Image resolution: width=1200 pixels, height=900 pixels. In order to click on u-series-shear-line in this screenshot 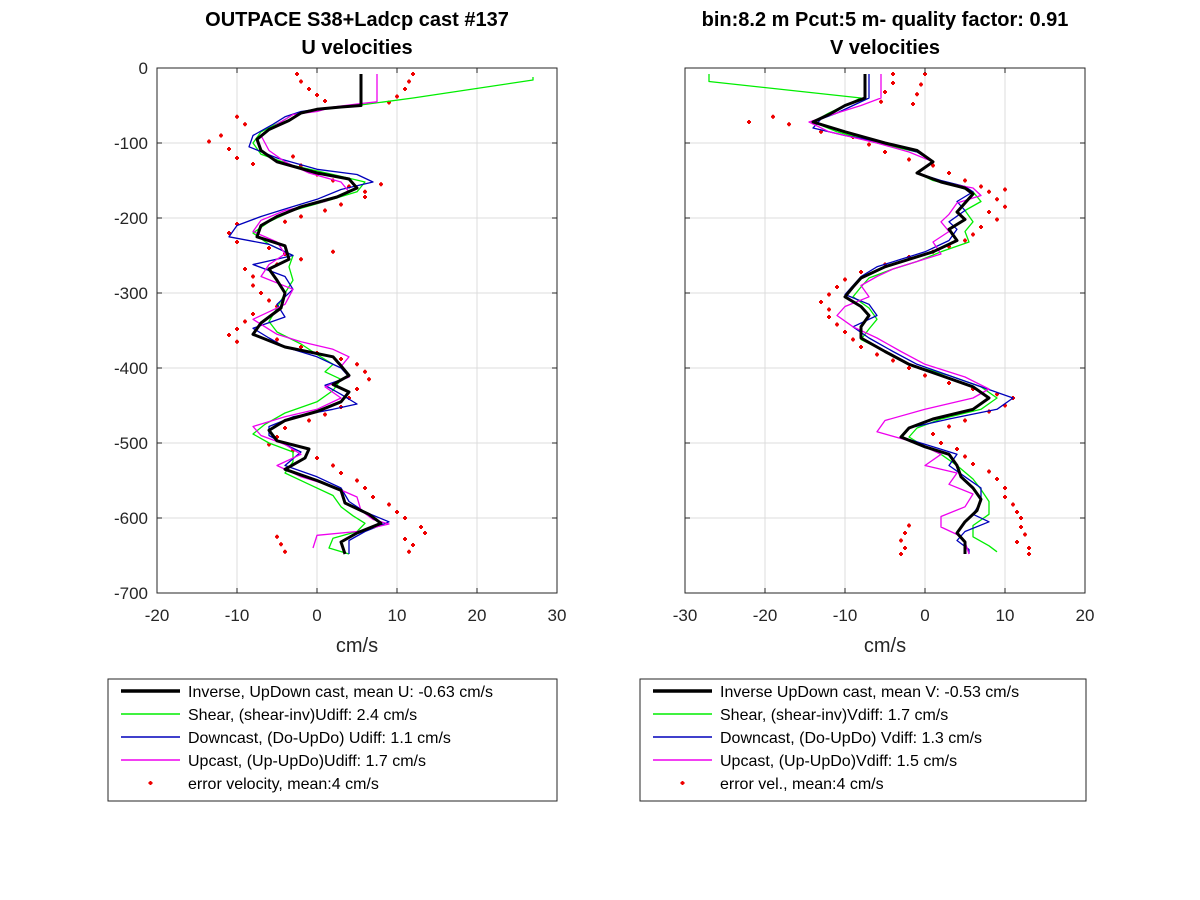, I will do `click(393, 316)`.